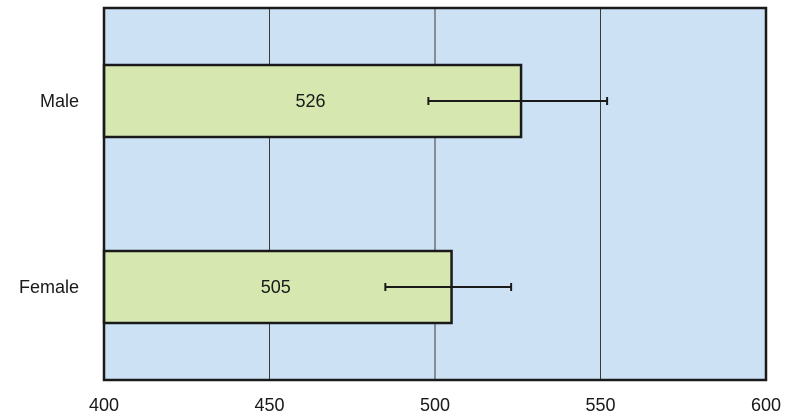  Describe the element at coordinates (518, 101) in the screenshot. I see `error-bar-male` at that location.